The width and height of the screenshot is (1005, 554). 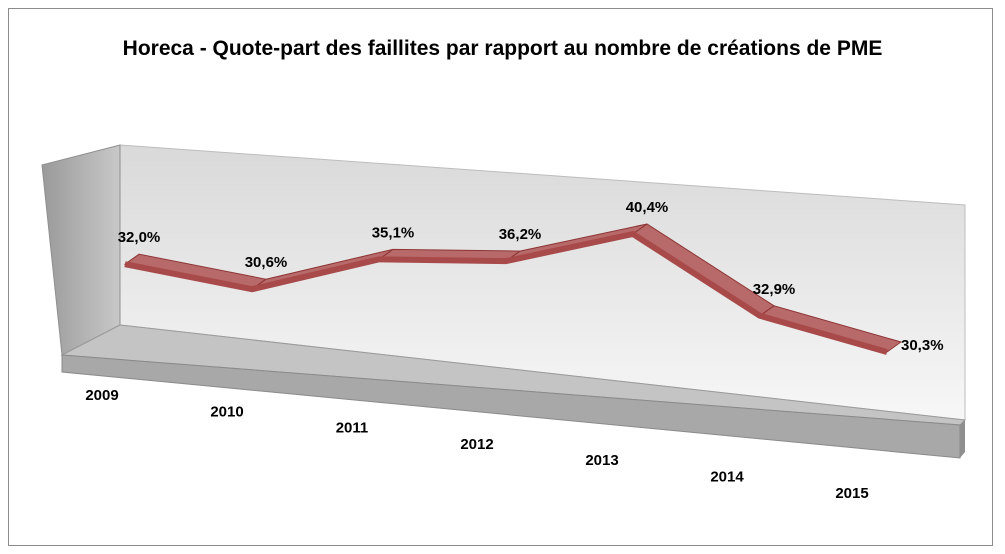 What do you see at coordinates (774, 289) in the screenshot?
I see `data-label: 32,9%` at bounding box center [774, 289].